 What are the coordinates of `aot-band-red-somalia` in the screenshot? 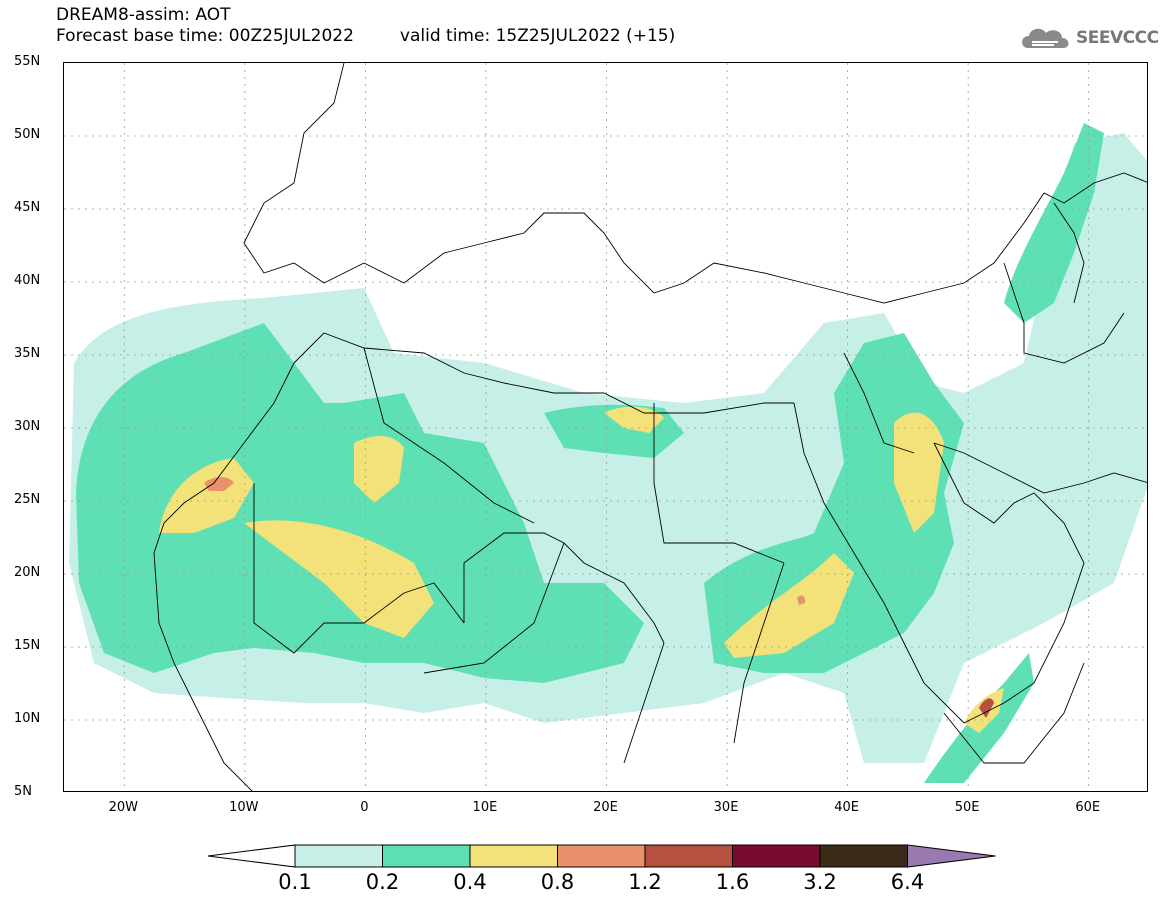 It's located at (986, 708).